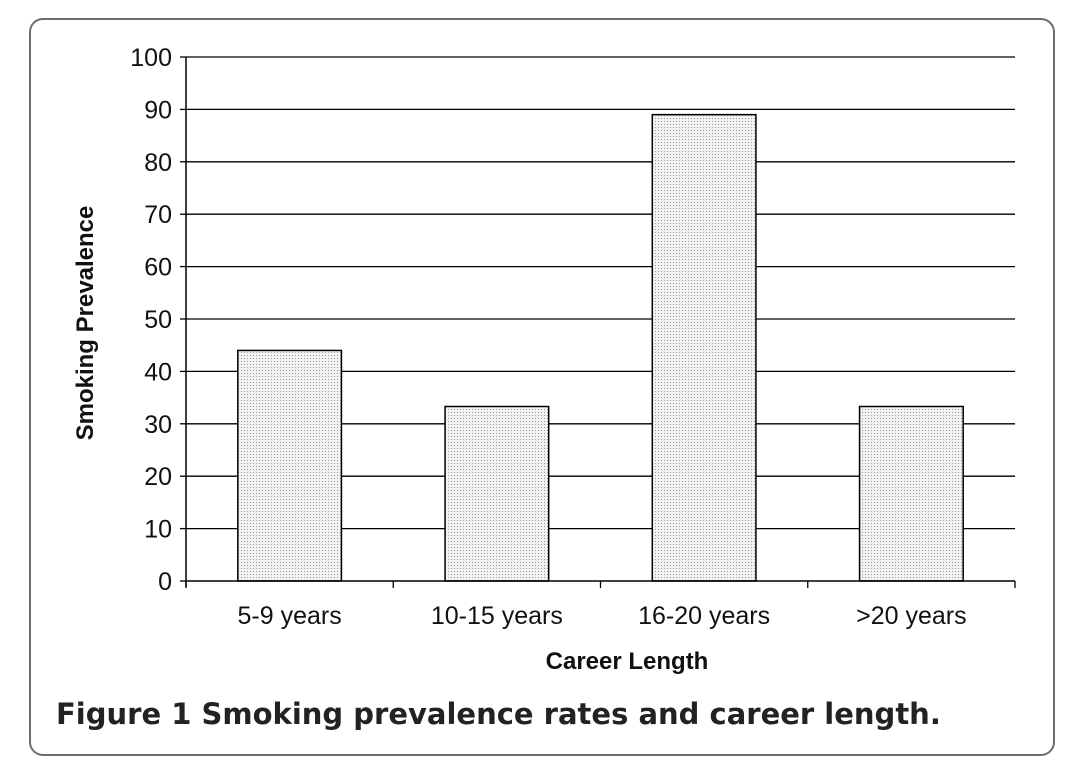 The width and height of the screenshot is (1080, 778). Describe the element at coordinates (627, 661) in the screenshot. I see `x-axis-title: Career Length` at that location.